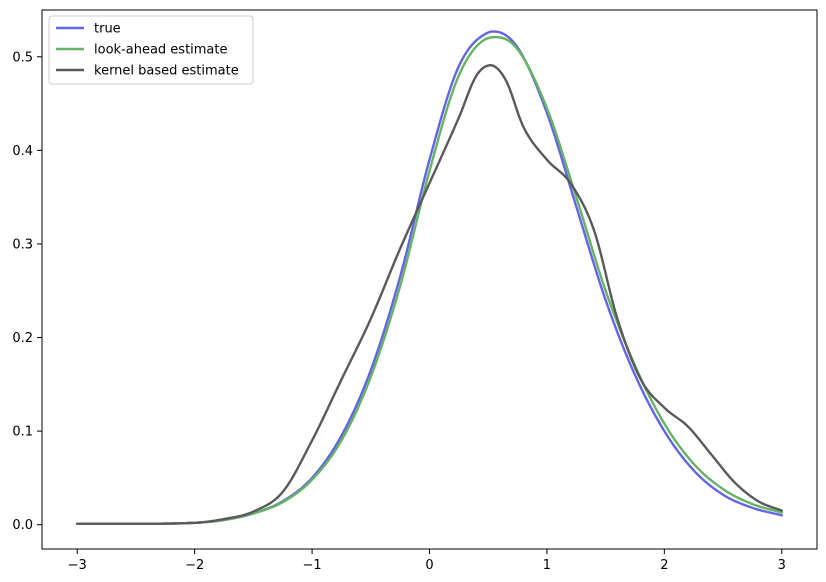  What do you see at coordinates (311, 565) in the screenshot?
I see `x-tick-label: −1` at bounding box center [311, 565].